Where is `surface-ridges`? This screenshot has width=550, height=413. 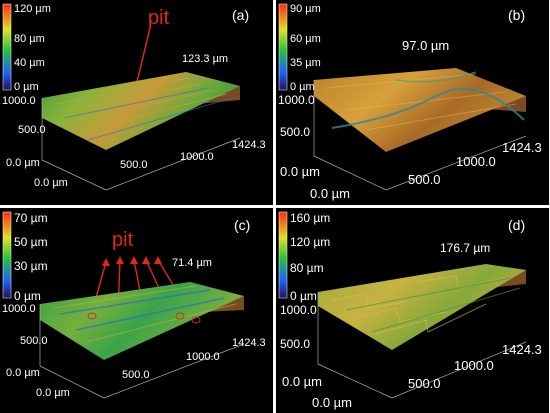 surface-ridges is located at coordinates (419, 305).